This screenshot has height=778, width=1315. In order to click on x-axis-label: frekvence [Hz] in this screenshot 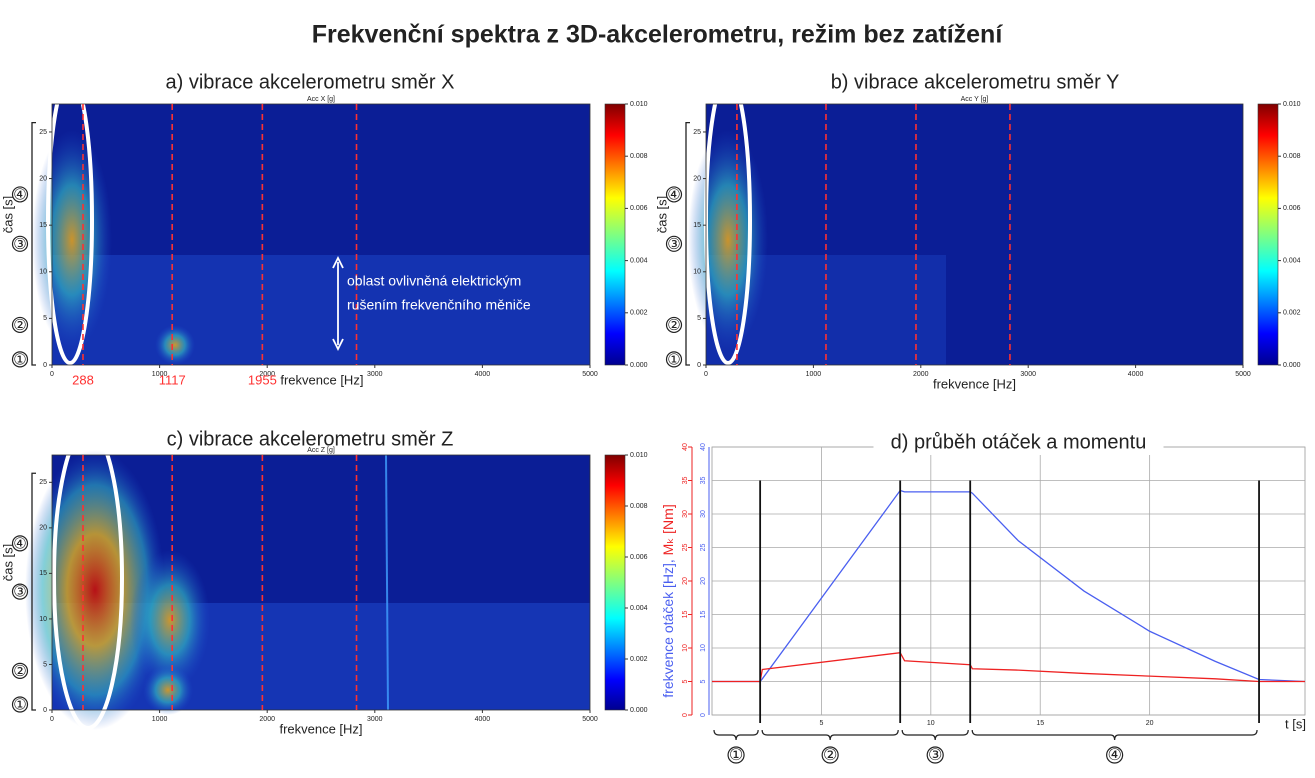, I will do `click(320, 728)`.